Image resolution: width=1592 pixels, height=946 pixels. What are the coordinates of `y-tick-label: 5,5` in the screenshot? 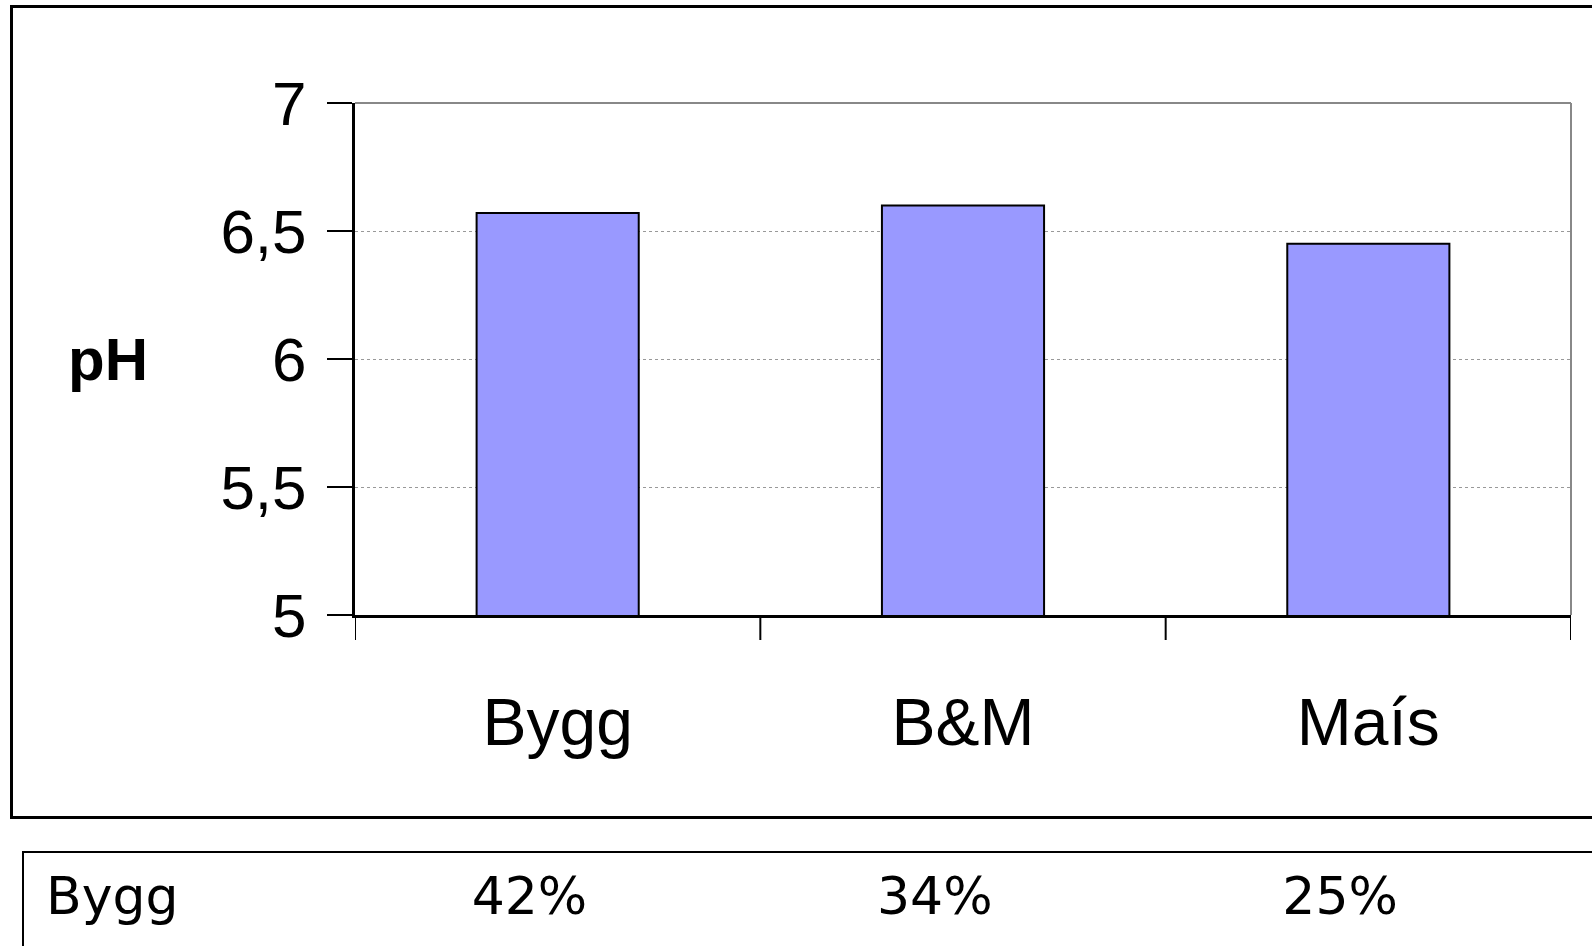 It's located at (263, 487).